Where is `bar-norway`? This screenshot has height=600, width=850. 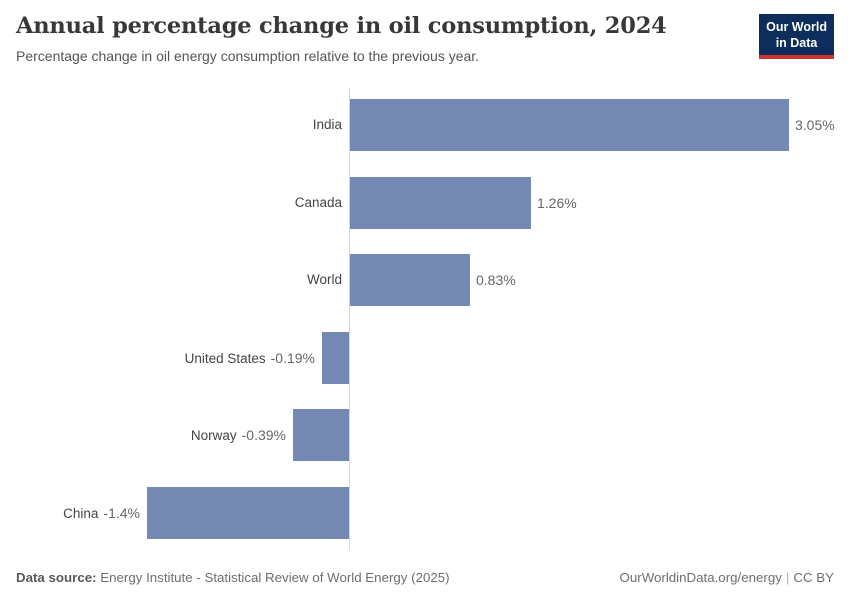
bar-norway is located at coordinates (321, 435).